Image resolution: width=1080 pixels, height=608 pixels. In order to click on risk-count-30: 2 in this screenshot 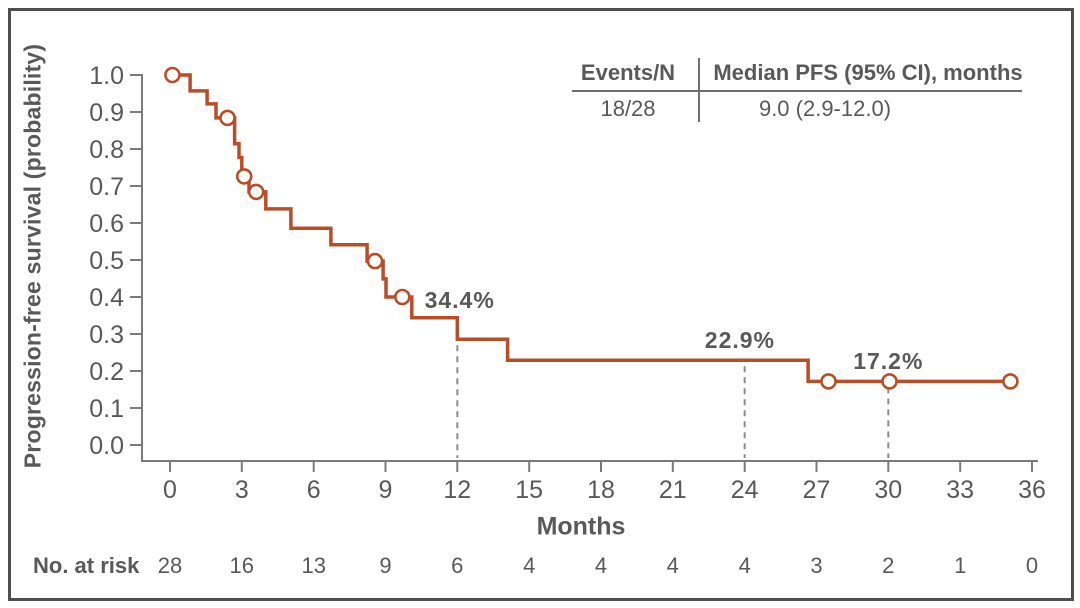, I will do `click(888, 565)`.